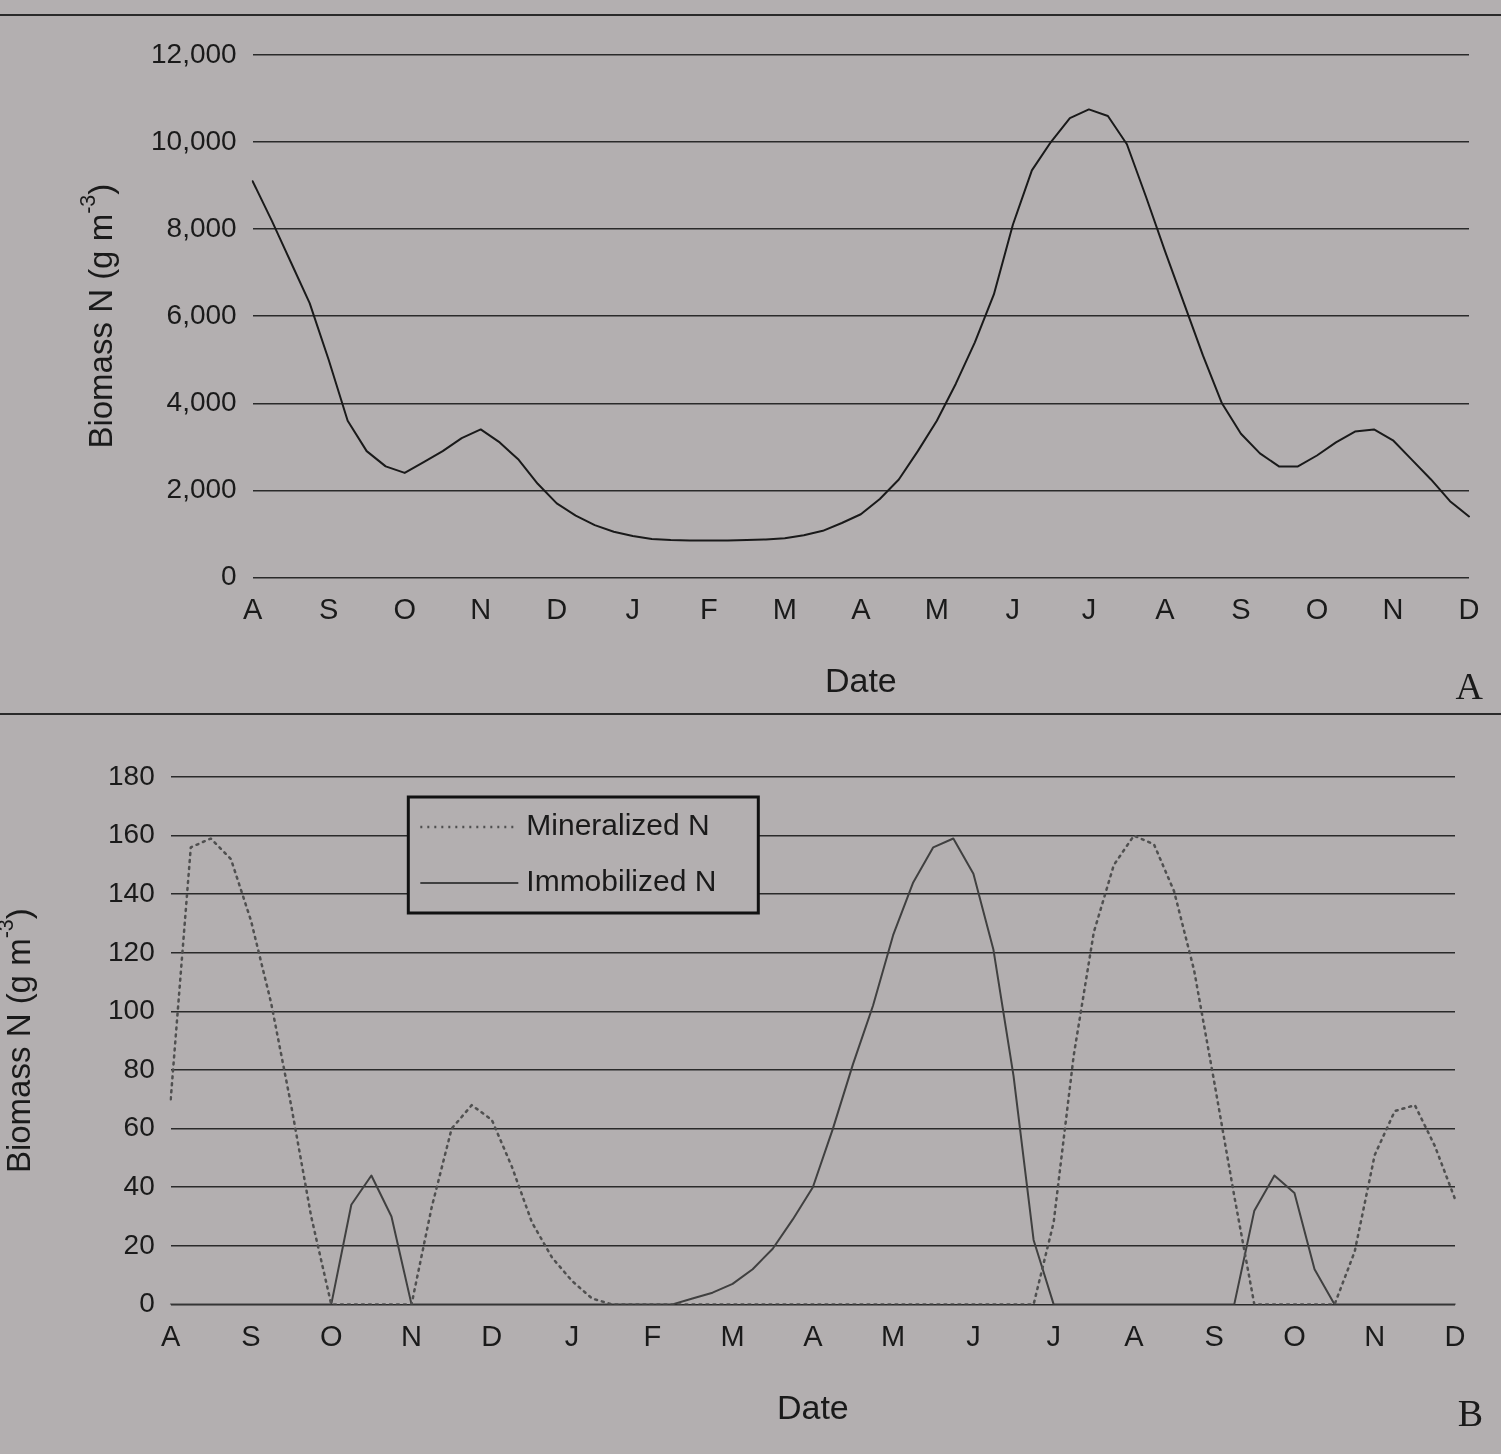  What do you see at coordinates (194, 53) in the screenshot?
I see `y-tick-label: 12,000` at bounding box center [194, 53].